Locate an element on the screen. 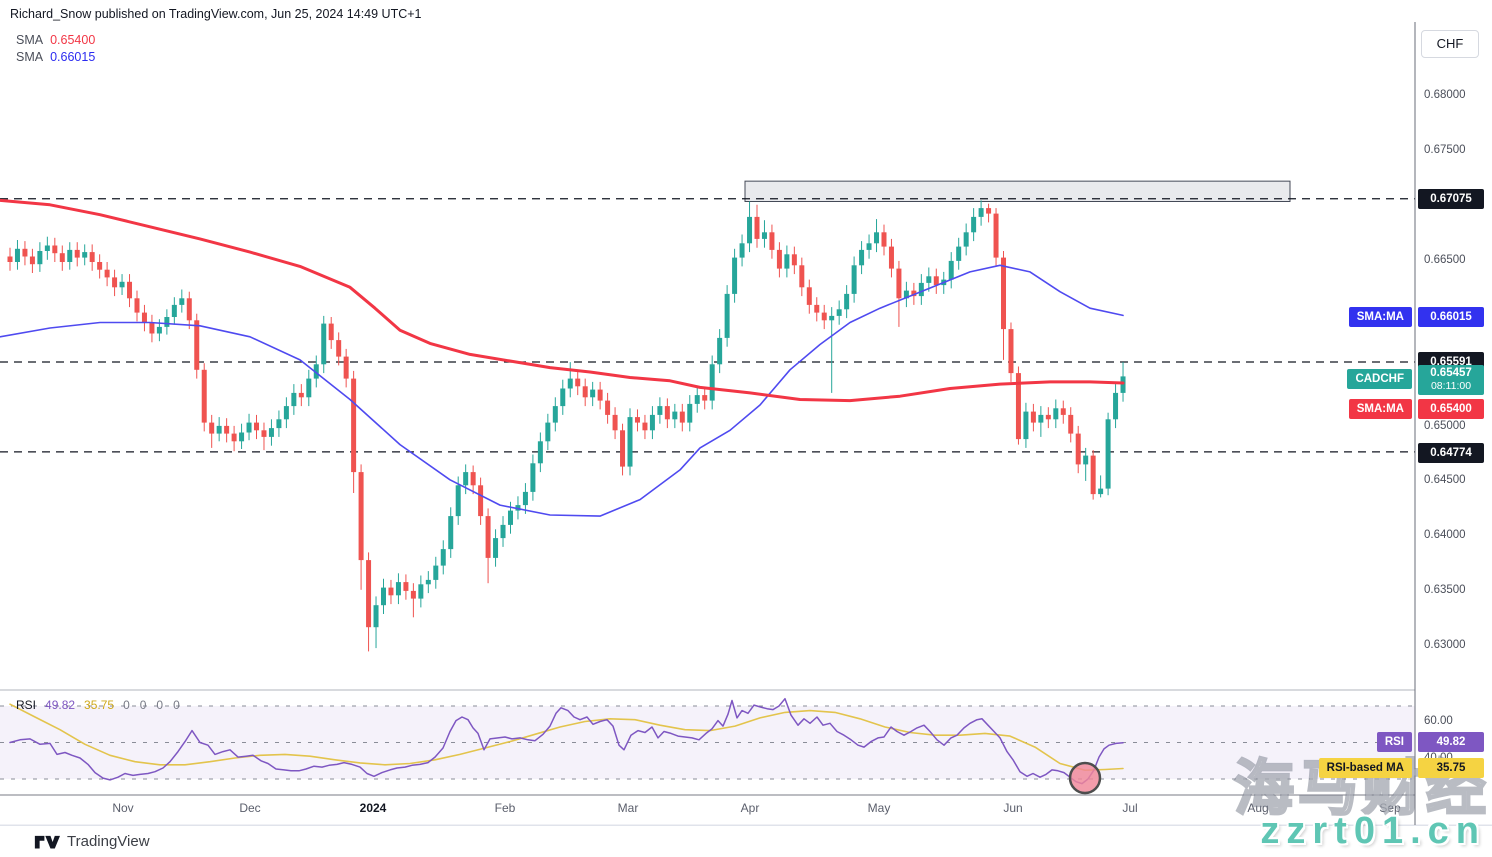 This screenshot has width=1492, height=857. sma-slow-legend-row: SMA 0.66015 is located at coordinates (55, 57).